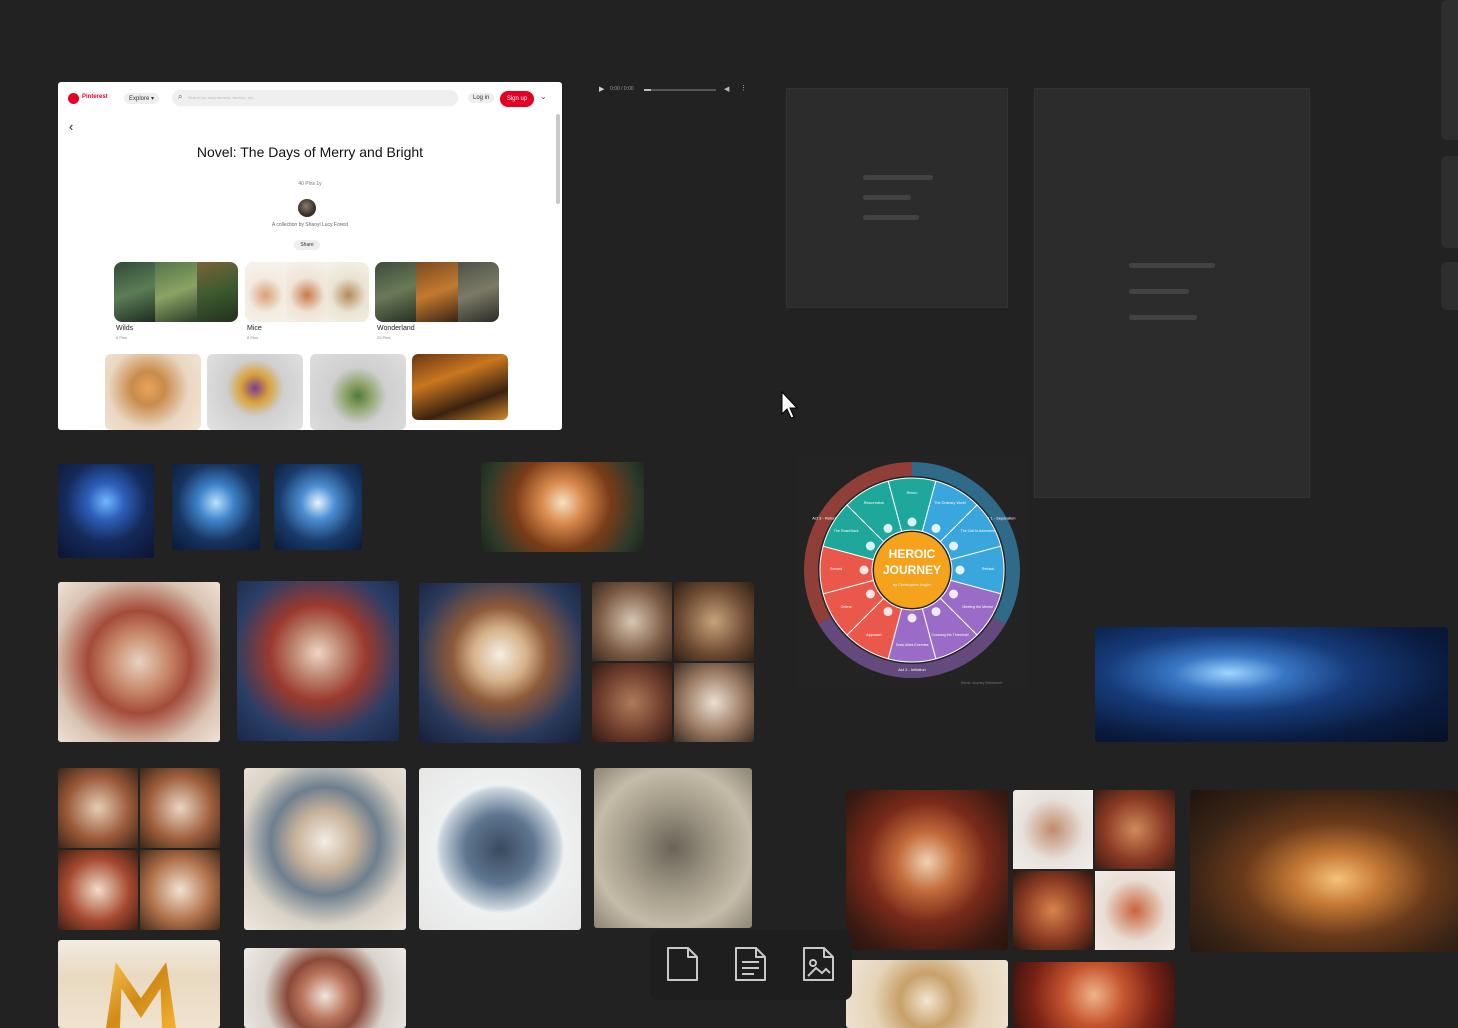 The width and height of the screenshot is (1458, 1028). What do you see at coordinates (1094, 870) in the screenshot?
I see `image-tile-deer-grid` at bounding box center [1094, 870].